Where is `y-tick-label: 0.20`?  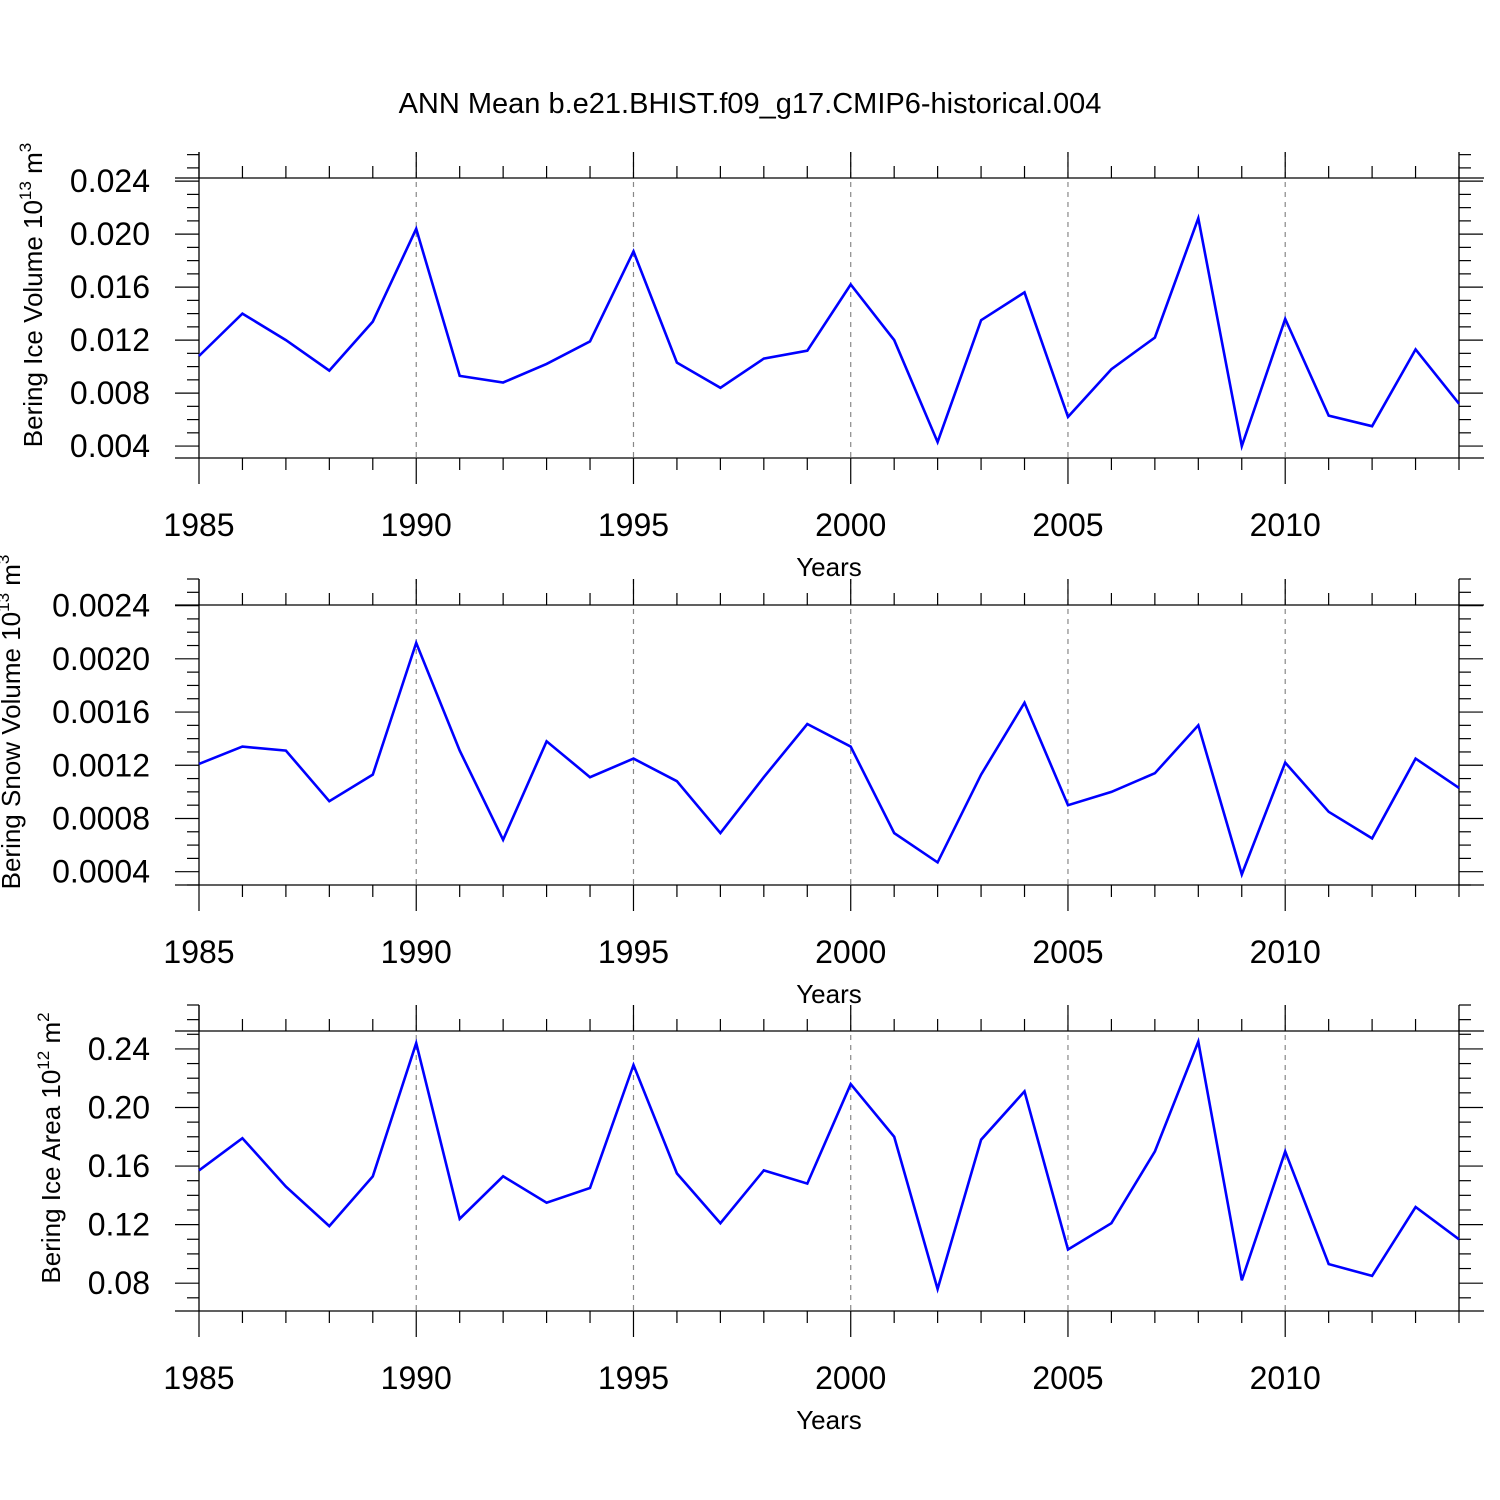
y-tick-label: 0.20 is located at coordinates (119, 1107).